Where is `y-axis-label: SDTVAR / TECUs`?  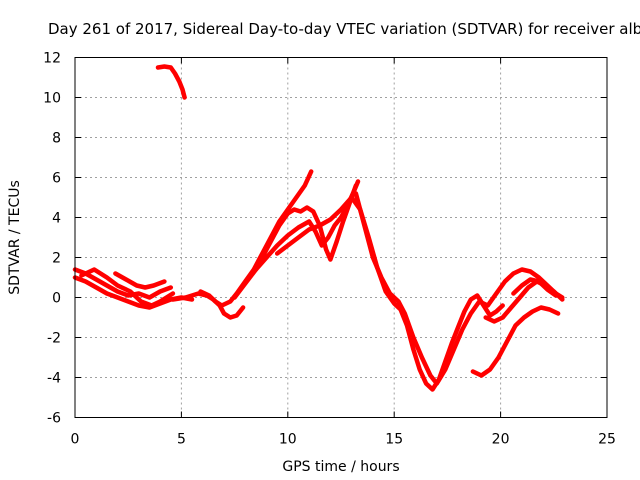 y-axis-label: SDTVAR / TECUs is located at coordinates (15, 237).